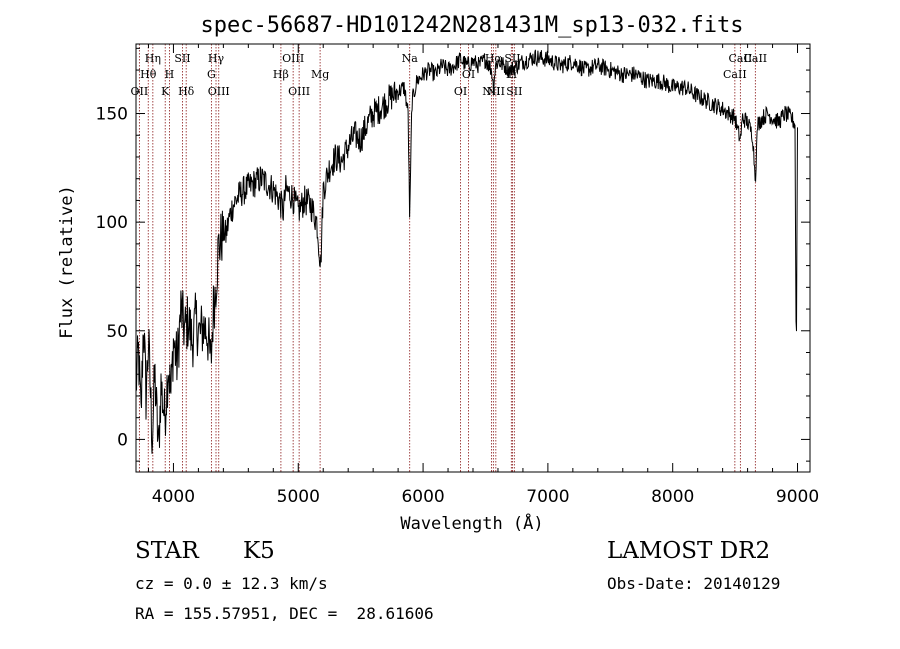 The height and width of the screenshot is (649, 900). I want to click on line-marker-label: Mg, so click(320, 74).